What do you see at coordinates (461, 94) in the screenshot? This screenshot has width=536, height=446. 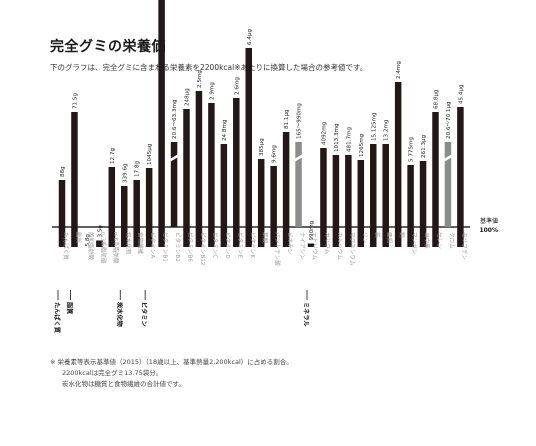 I see `value-label-32: 45.4μg` at bounding box center [461, 94].